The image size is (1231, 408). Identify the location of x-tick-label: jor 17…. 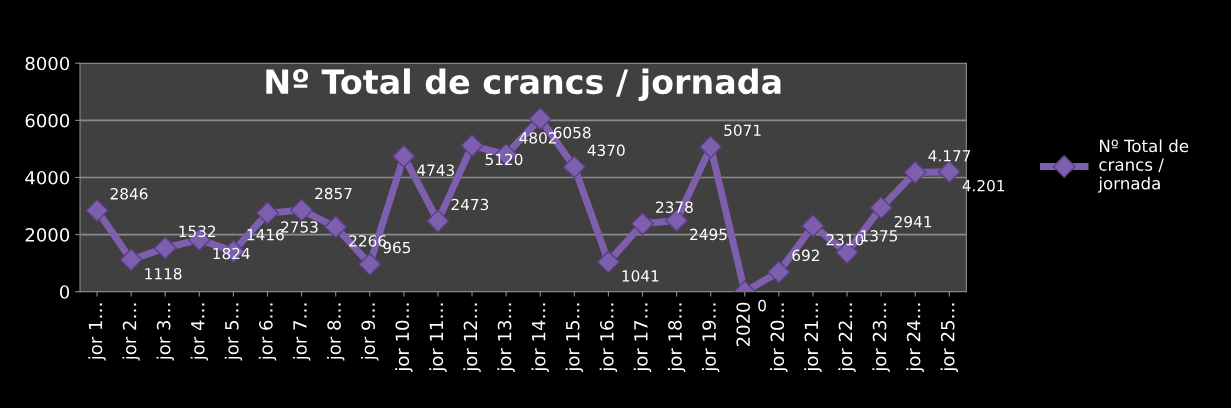
(642, 338).